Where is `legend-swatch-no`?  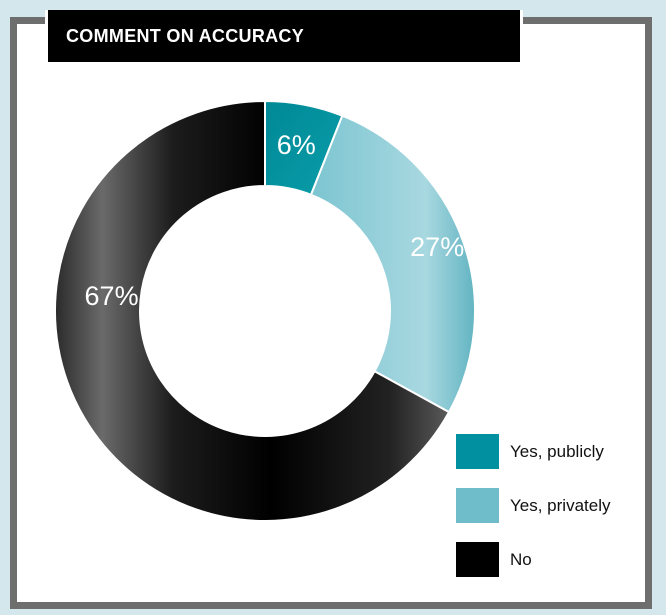
legend-swatch-no is located at coordinates (477, 559).